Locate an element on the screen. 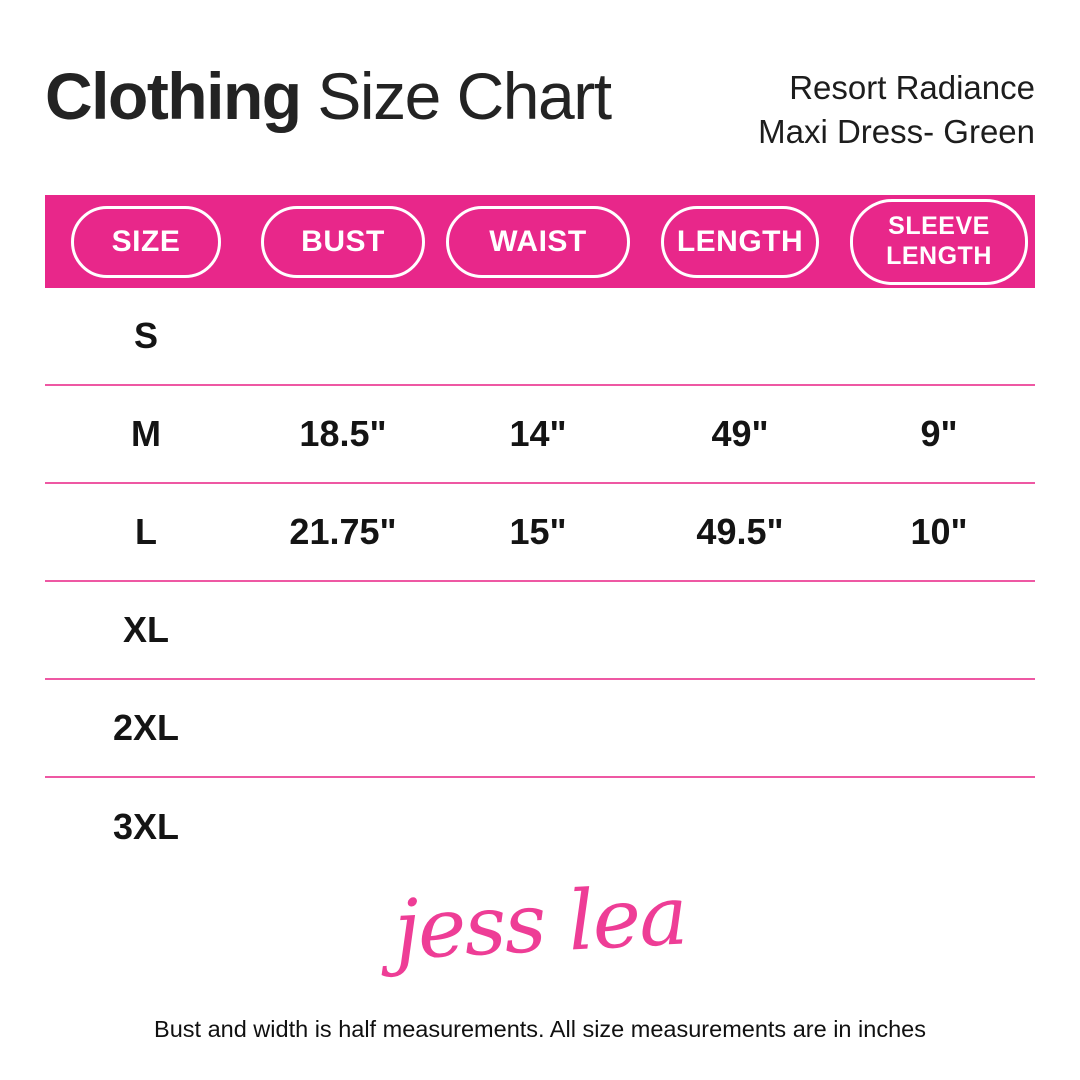 This screenshot has width=1080, height=1080. column-header-waist-label: WAIST is located at coordinates (538, 241).